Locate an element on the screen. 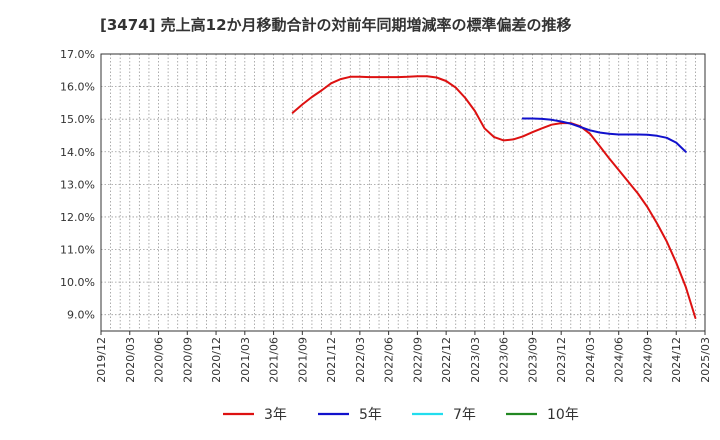  x-tick-label: 2024/09 is located at coordinates (647, 360).